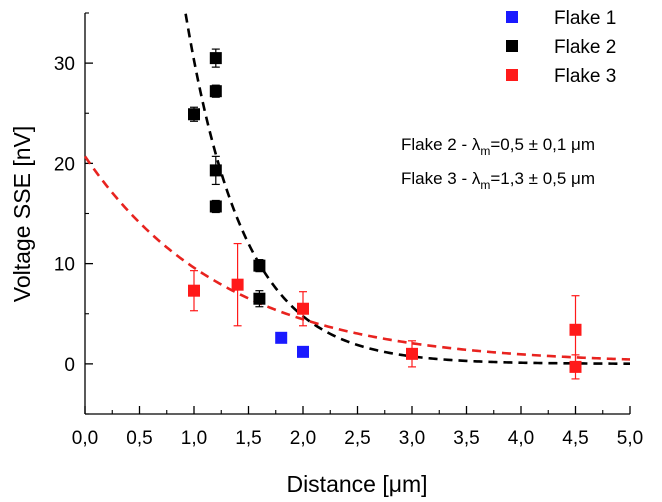 This screenshot has height=502, width=662. What do you see at coordinates (139, 438) in the screenshot?
I see `x-tick-label: 0,5` at bounding box center [139, 438].